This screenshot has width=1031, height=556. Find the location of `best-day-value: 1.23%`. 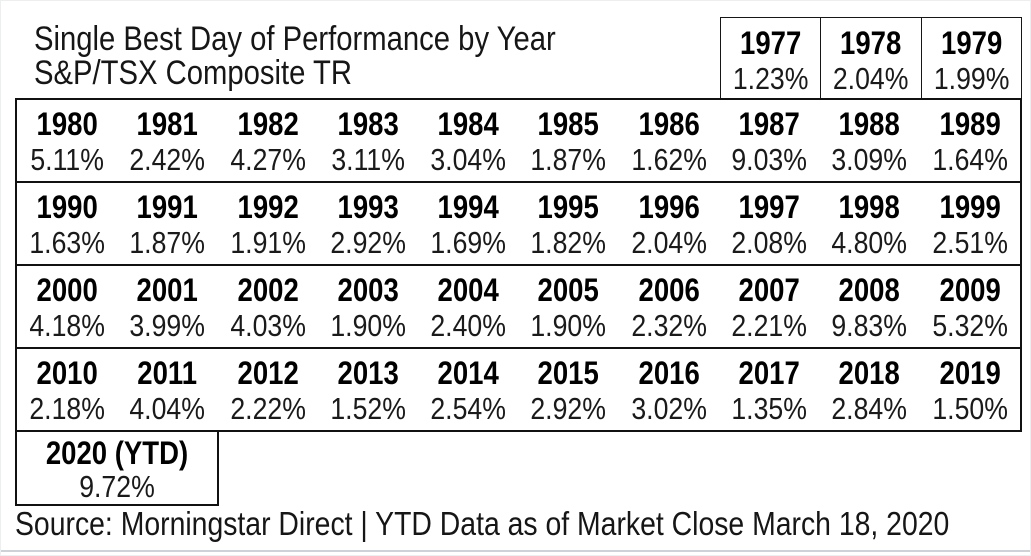

best-day-value: 1.23% is located at coordinates (770, 78).